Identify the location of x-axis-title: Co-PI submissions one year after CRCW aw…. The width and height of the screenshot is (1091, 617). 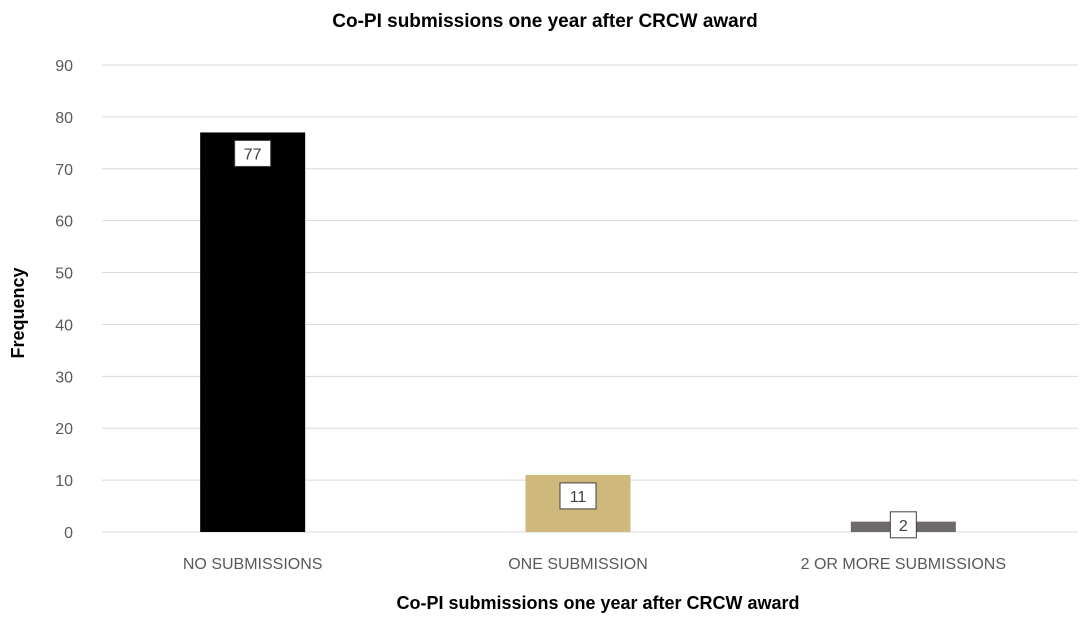
(597, 603).